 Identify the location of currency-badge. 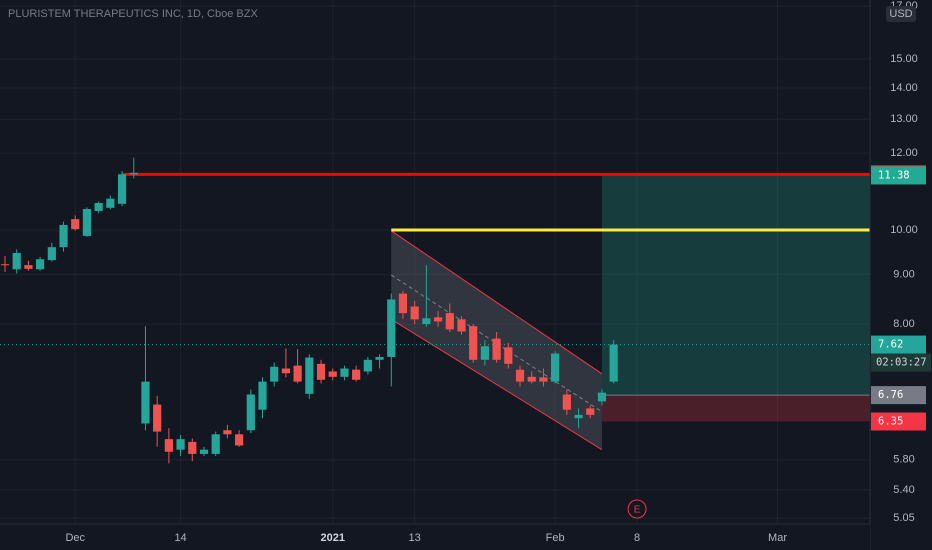
(901, 14).